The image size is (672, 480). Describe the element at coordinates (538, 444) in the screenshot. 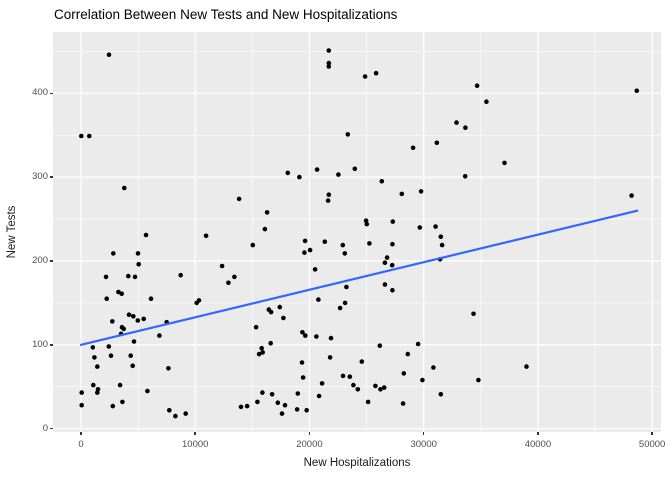

I see `x-tick-label: 40000` at that location.